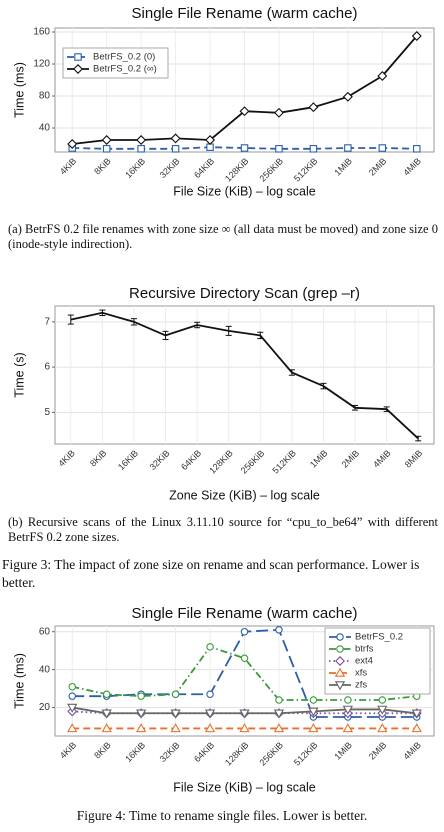 The width and height of the screenshot is (444, 832). I want to click on y-tick-label: 20, so click(45, 707).